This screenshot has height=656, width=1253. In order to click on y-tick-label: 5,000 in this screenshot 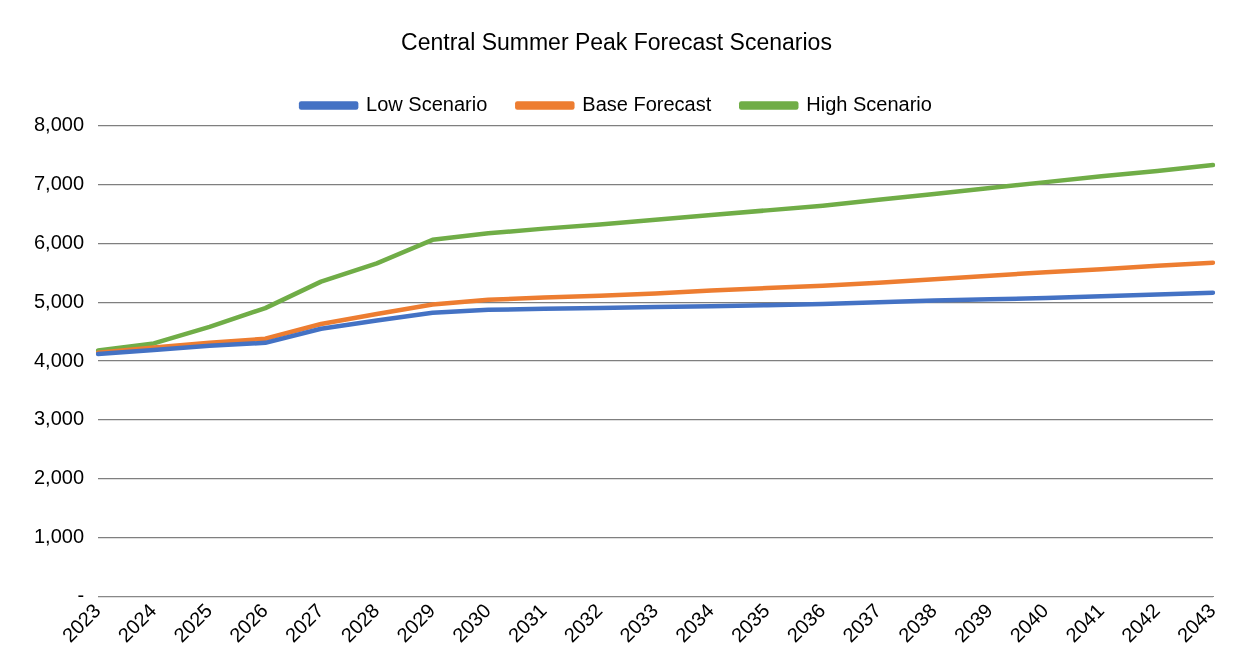, I will do `click(59, 300)`.